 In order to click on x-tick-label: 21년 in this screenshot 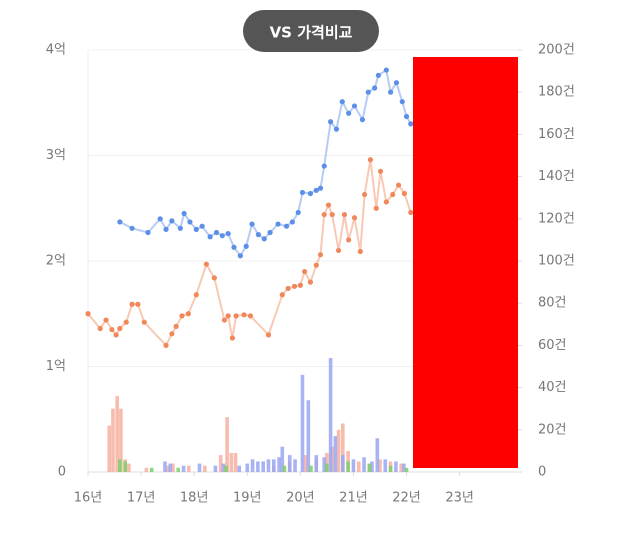, I will do `click(353, 498)`.